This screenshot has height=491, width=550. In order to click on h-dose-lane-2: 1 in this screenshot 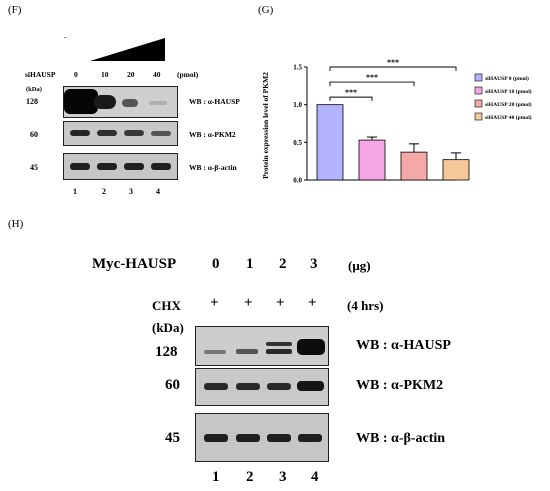, I will do `click(250, 264)`.